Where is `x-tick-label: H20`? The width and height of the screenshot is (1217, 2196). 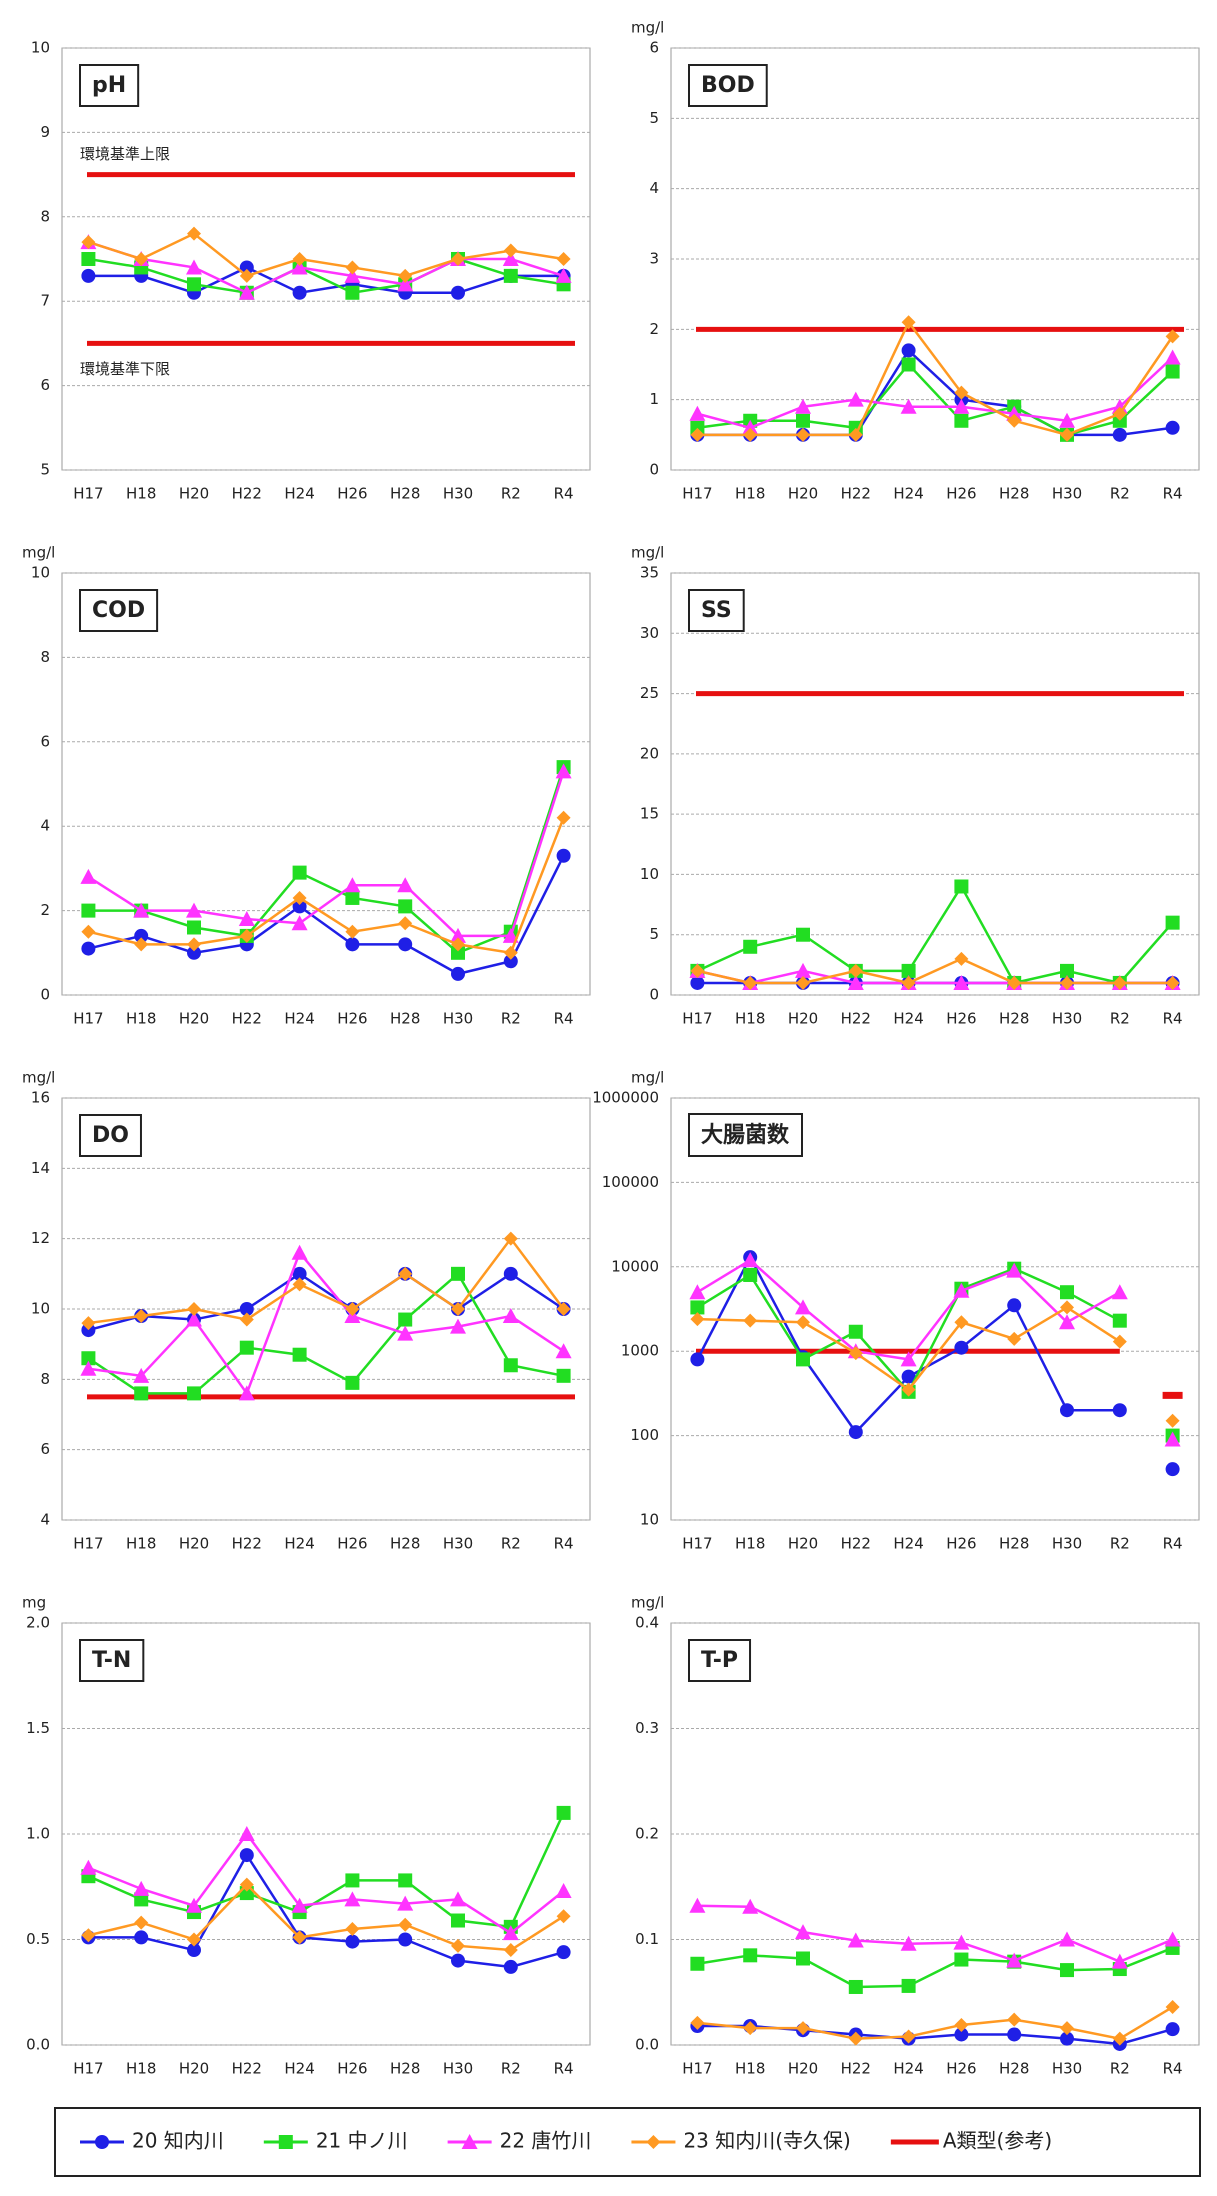 x-tick-label: H20 is located at coordinates (803, 1544).